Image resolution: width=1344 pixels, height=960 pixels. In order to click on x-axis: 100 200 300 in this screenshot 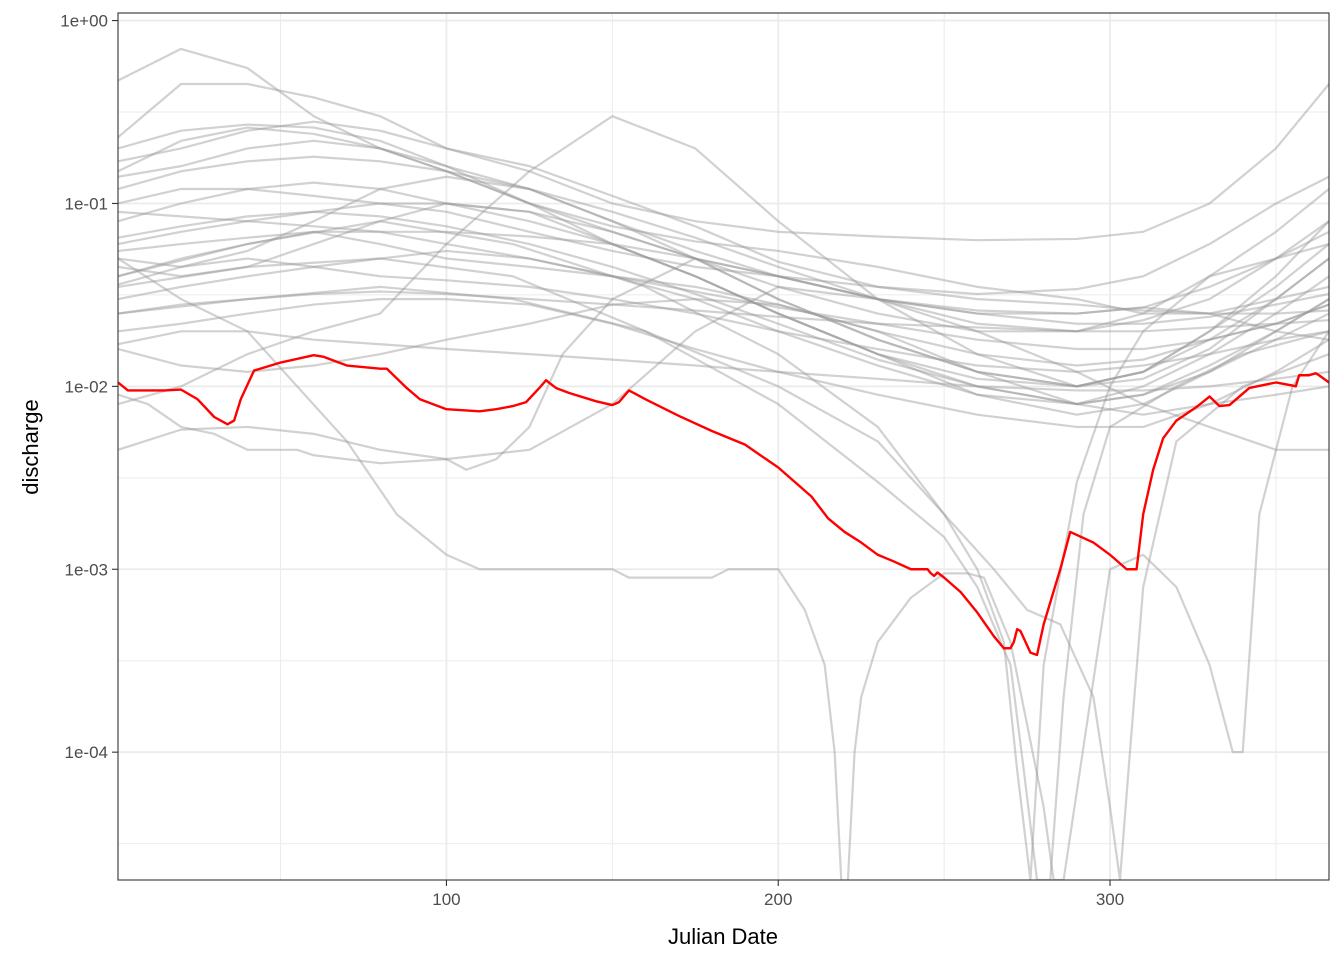, I will do `click(778, 894)`.